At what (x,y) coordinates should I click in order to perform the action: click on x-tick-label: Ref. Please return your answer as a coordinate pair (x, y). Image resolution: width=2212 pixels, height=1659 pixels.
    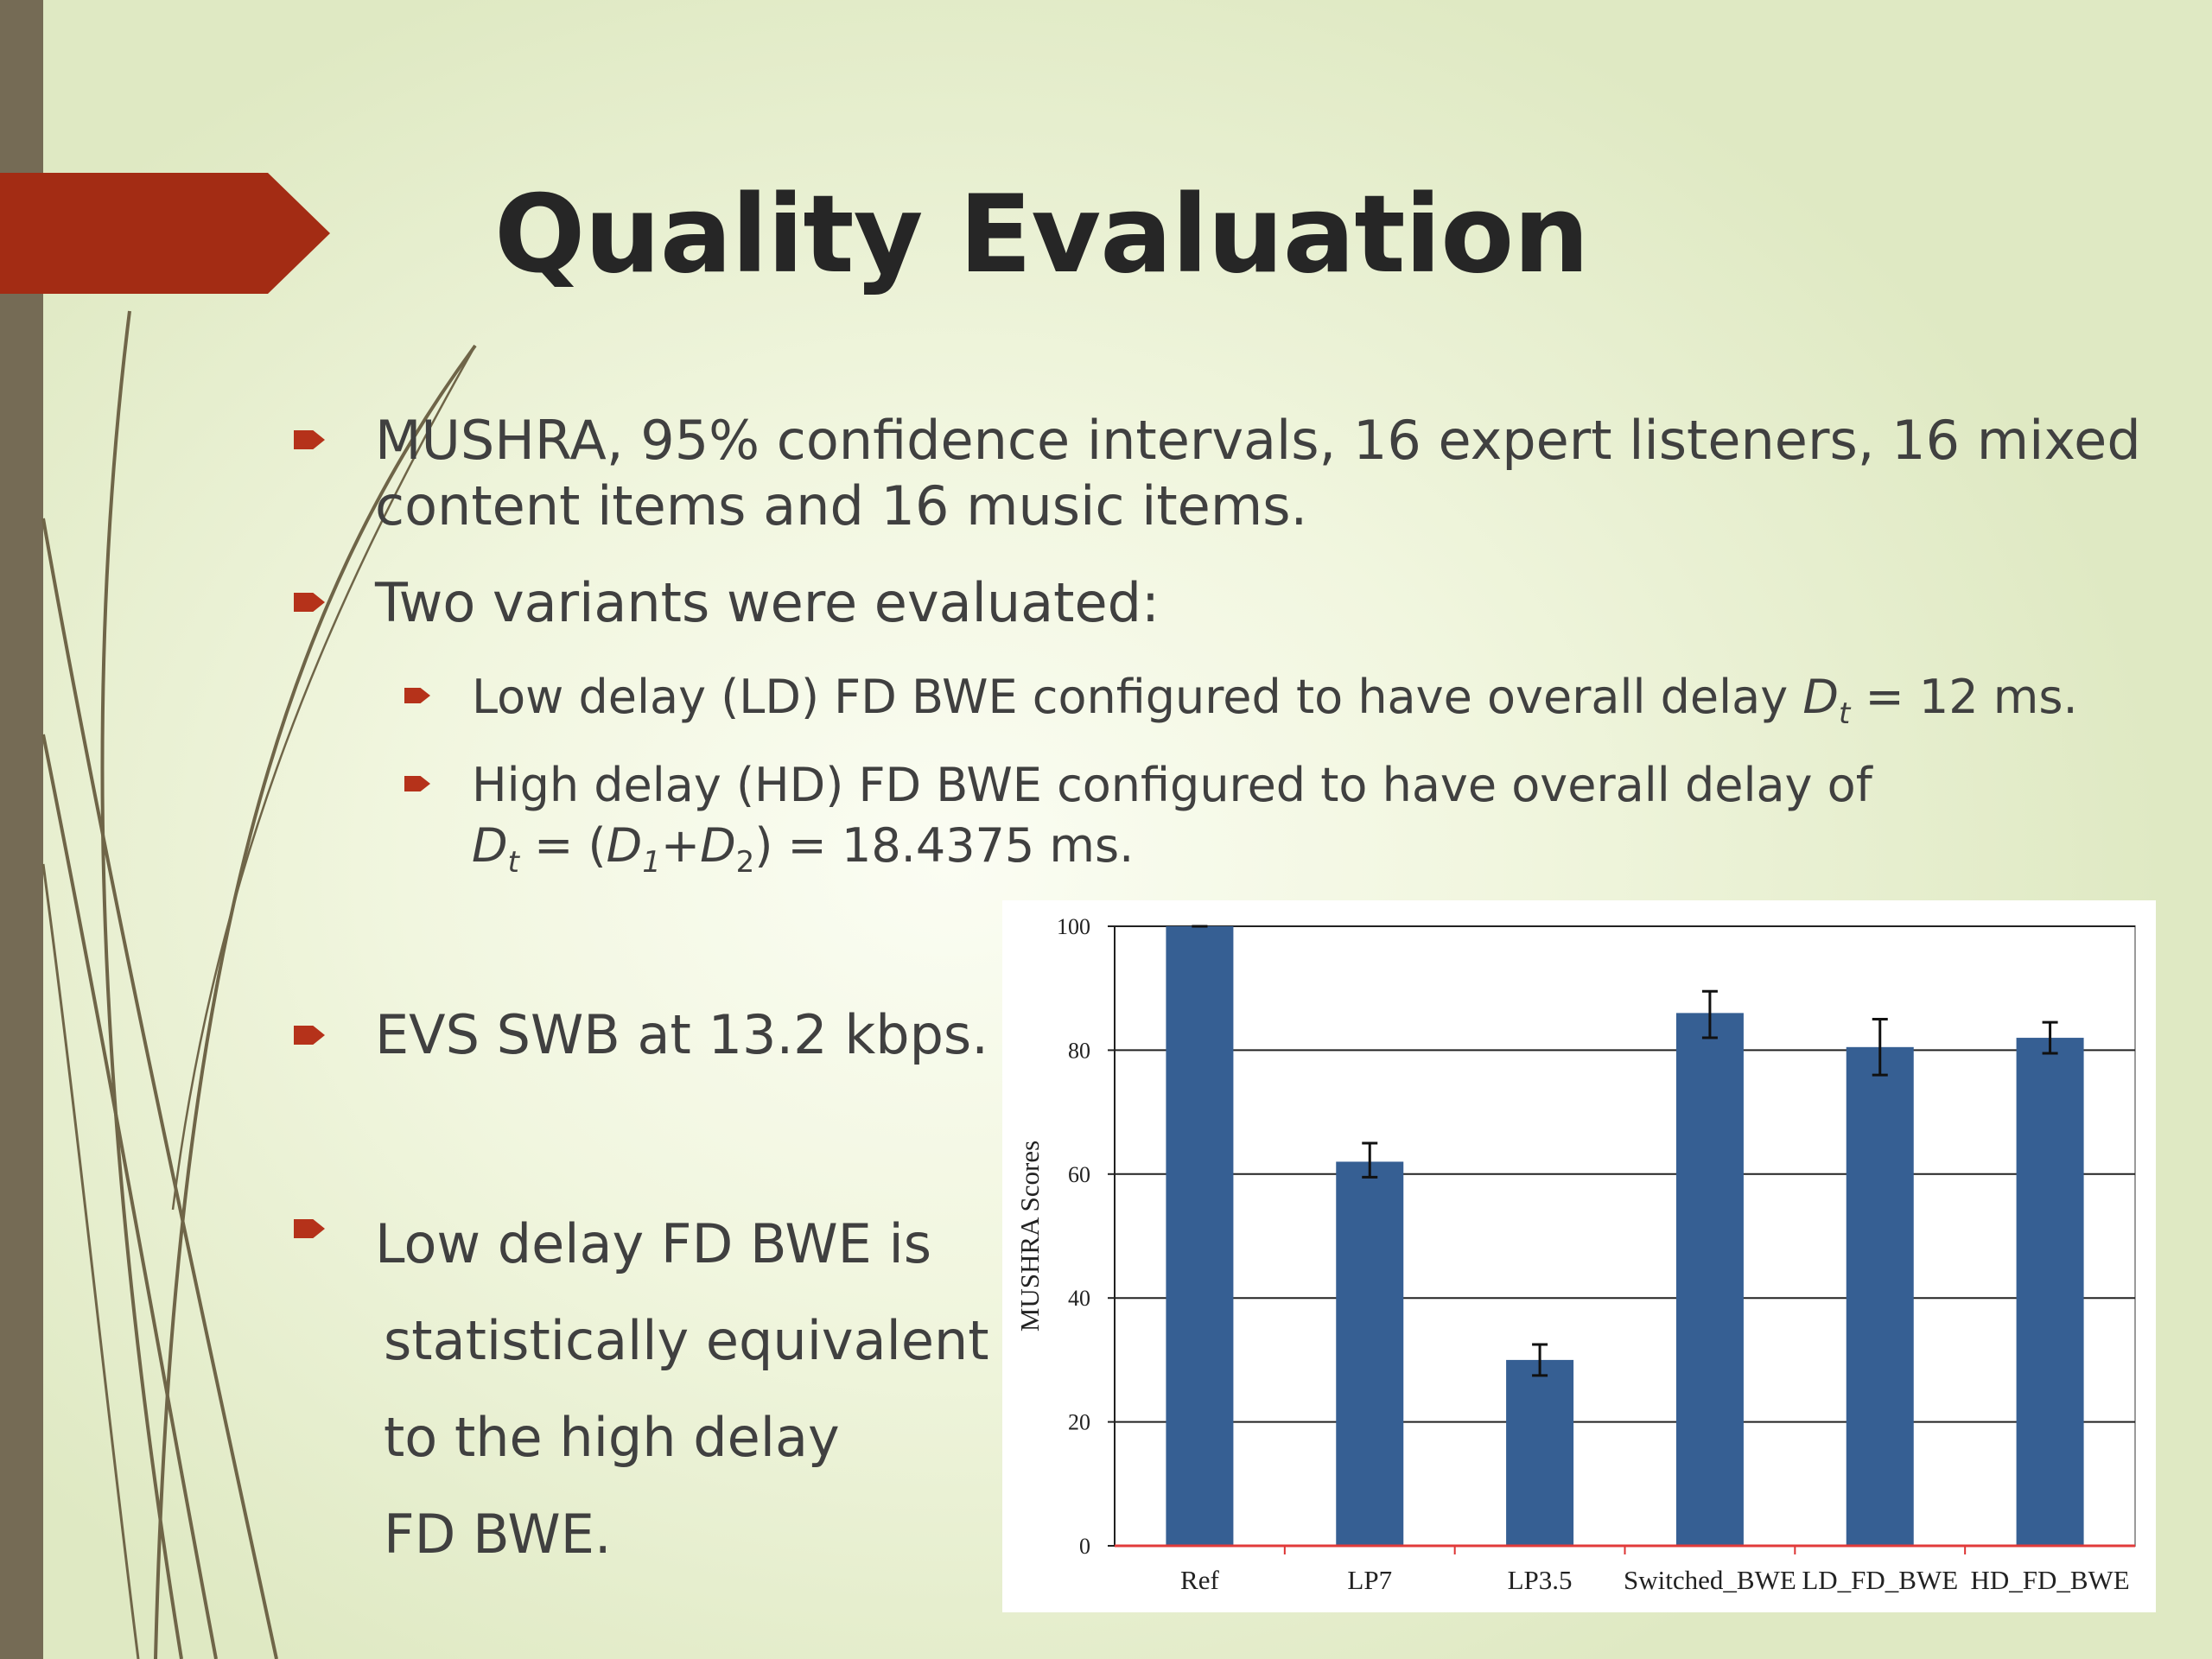
    Looking at the image, I should click on (1199, 1580).